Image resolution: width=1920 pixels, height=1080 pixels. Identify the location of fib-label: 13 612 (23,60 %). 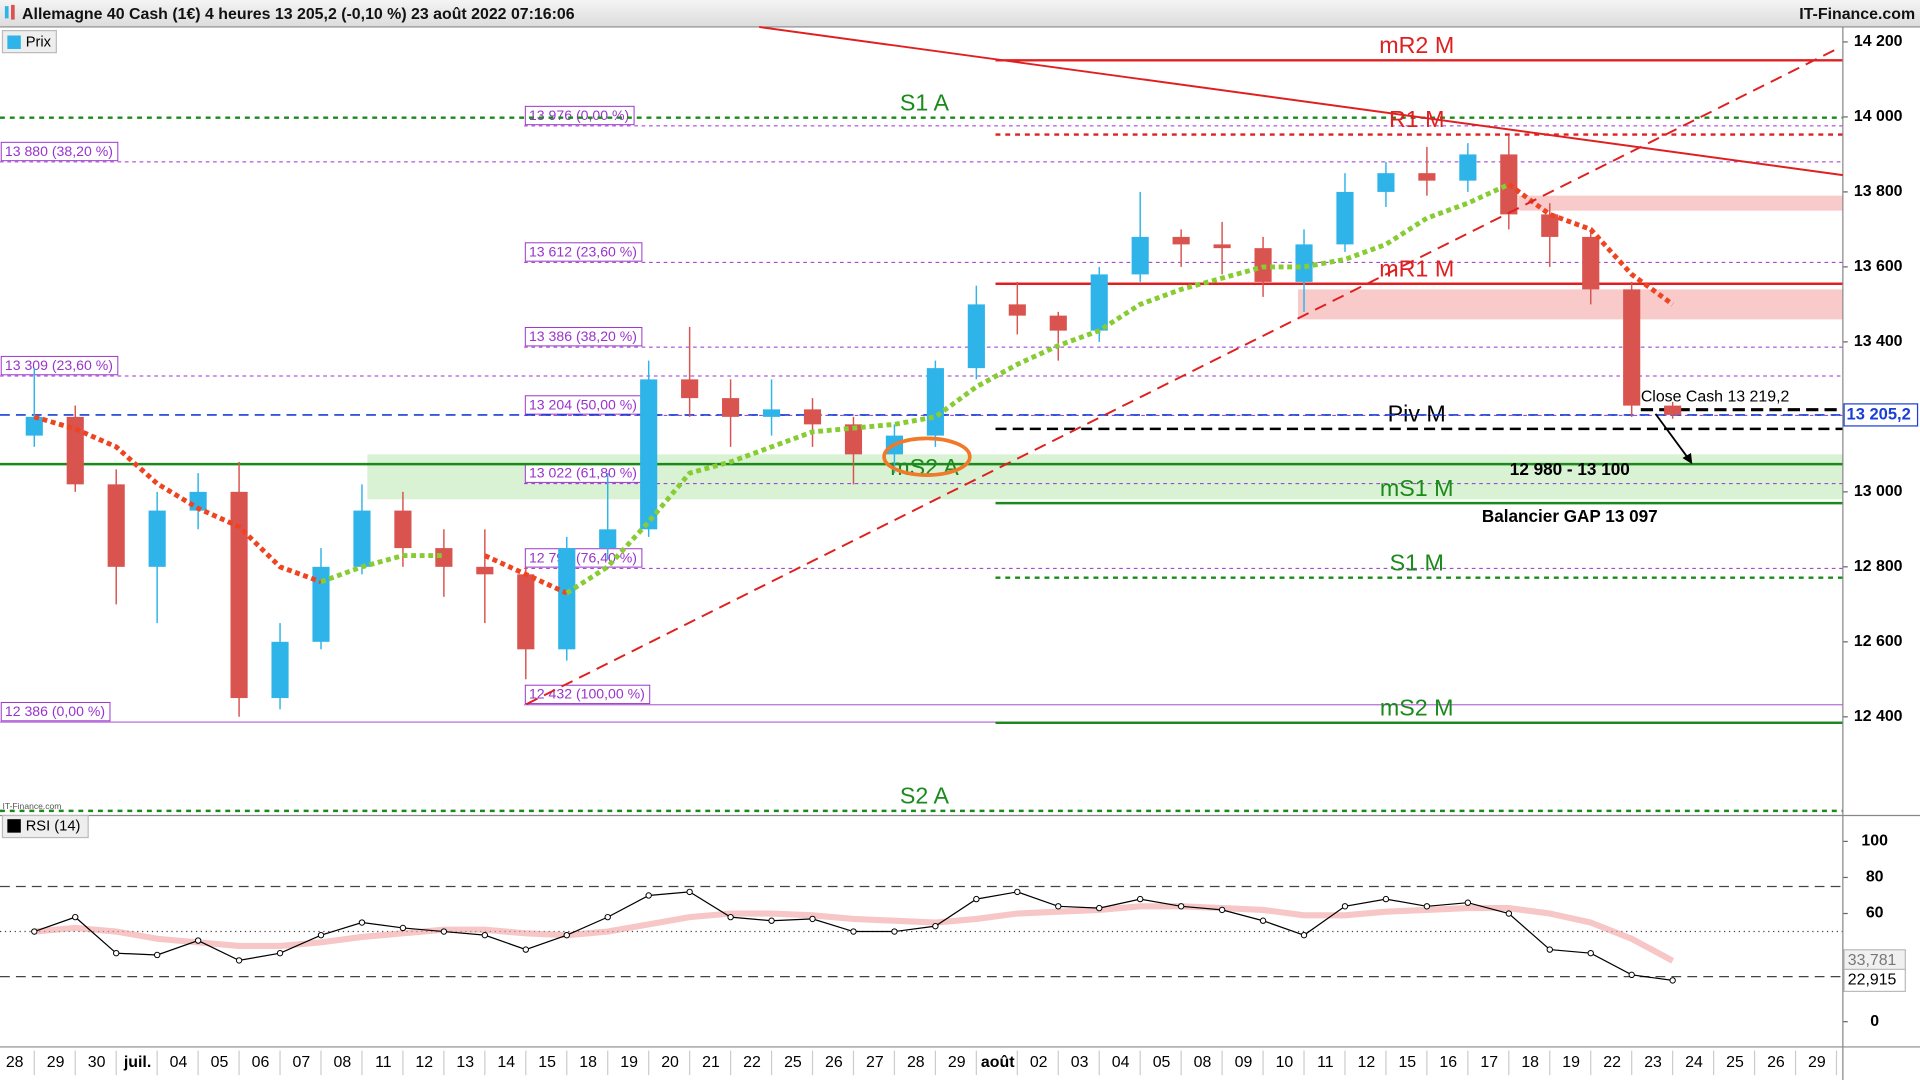
(583, 251).